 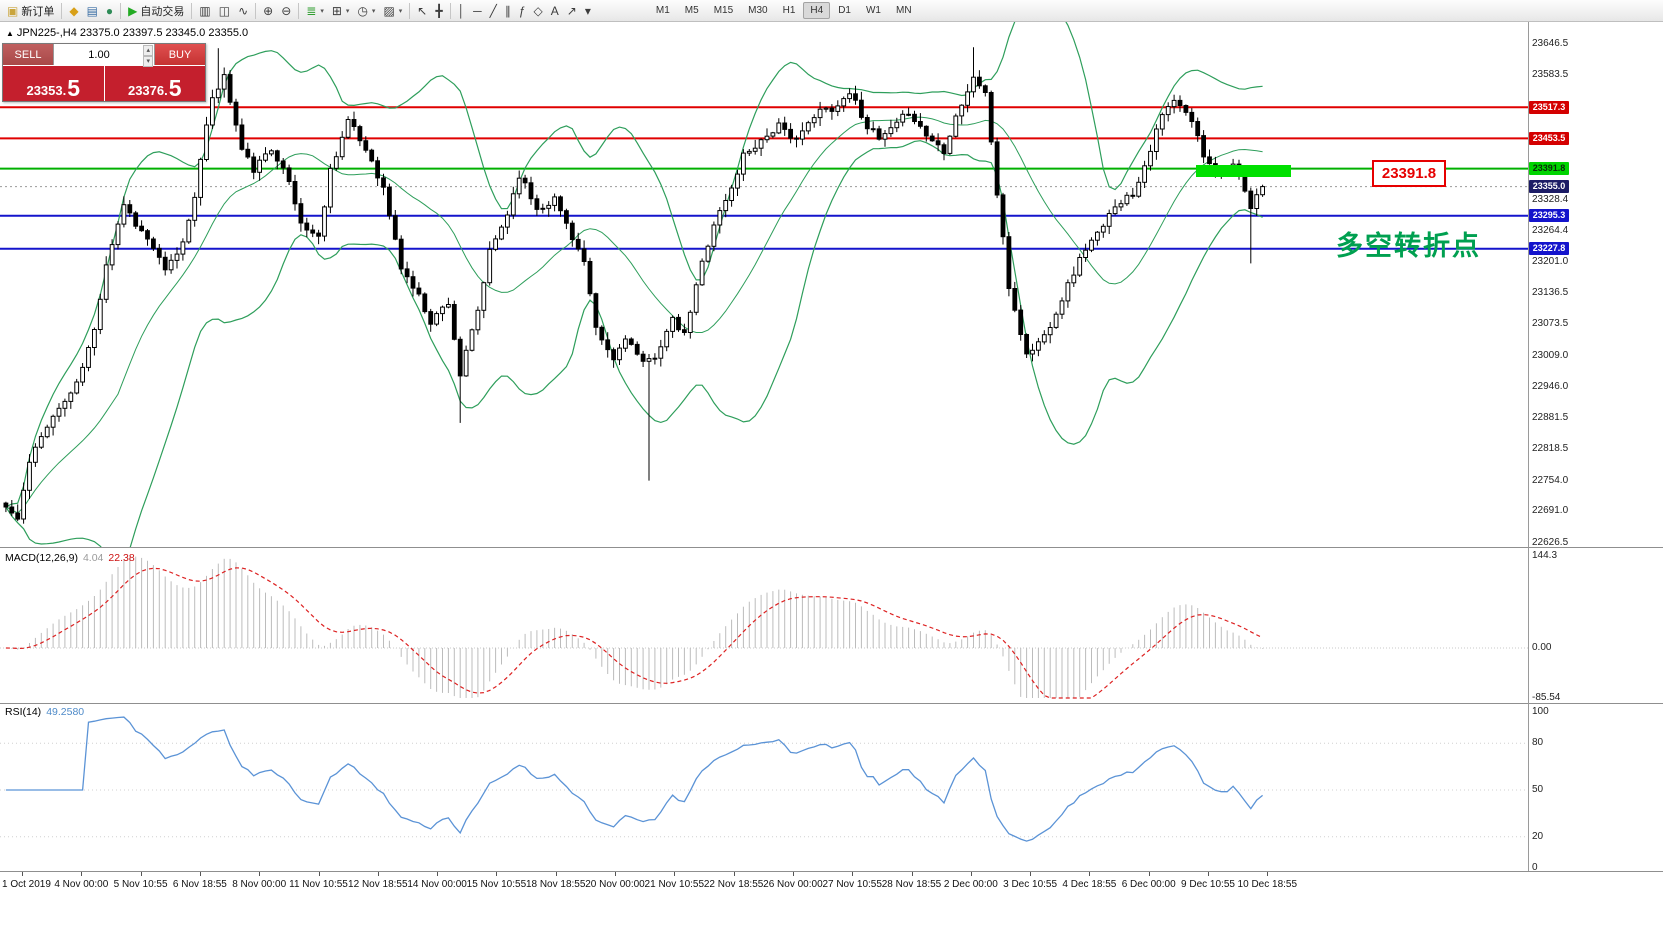 What do you see at coordinates (817, 10) in the screenshot?
I see `timeframe-h4-button: H4` at bounding box center [817, 10].